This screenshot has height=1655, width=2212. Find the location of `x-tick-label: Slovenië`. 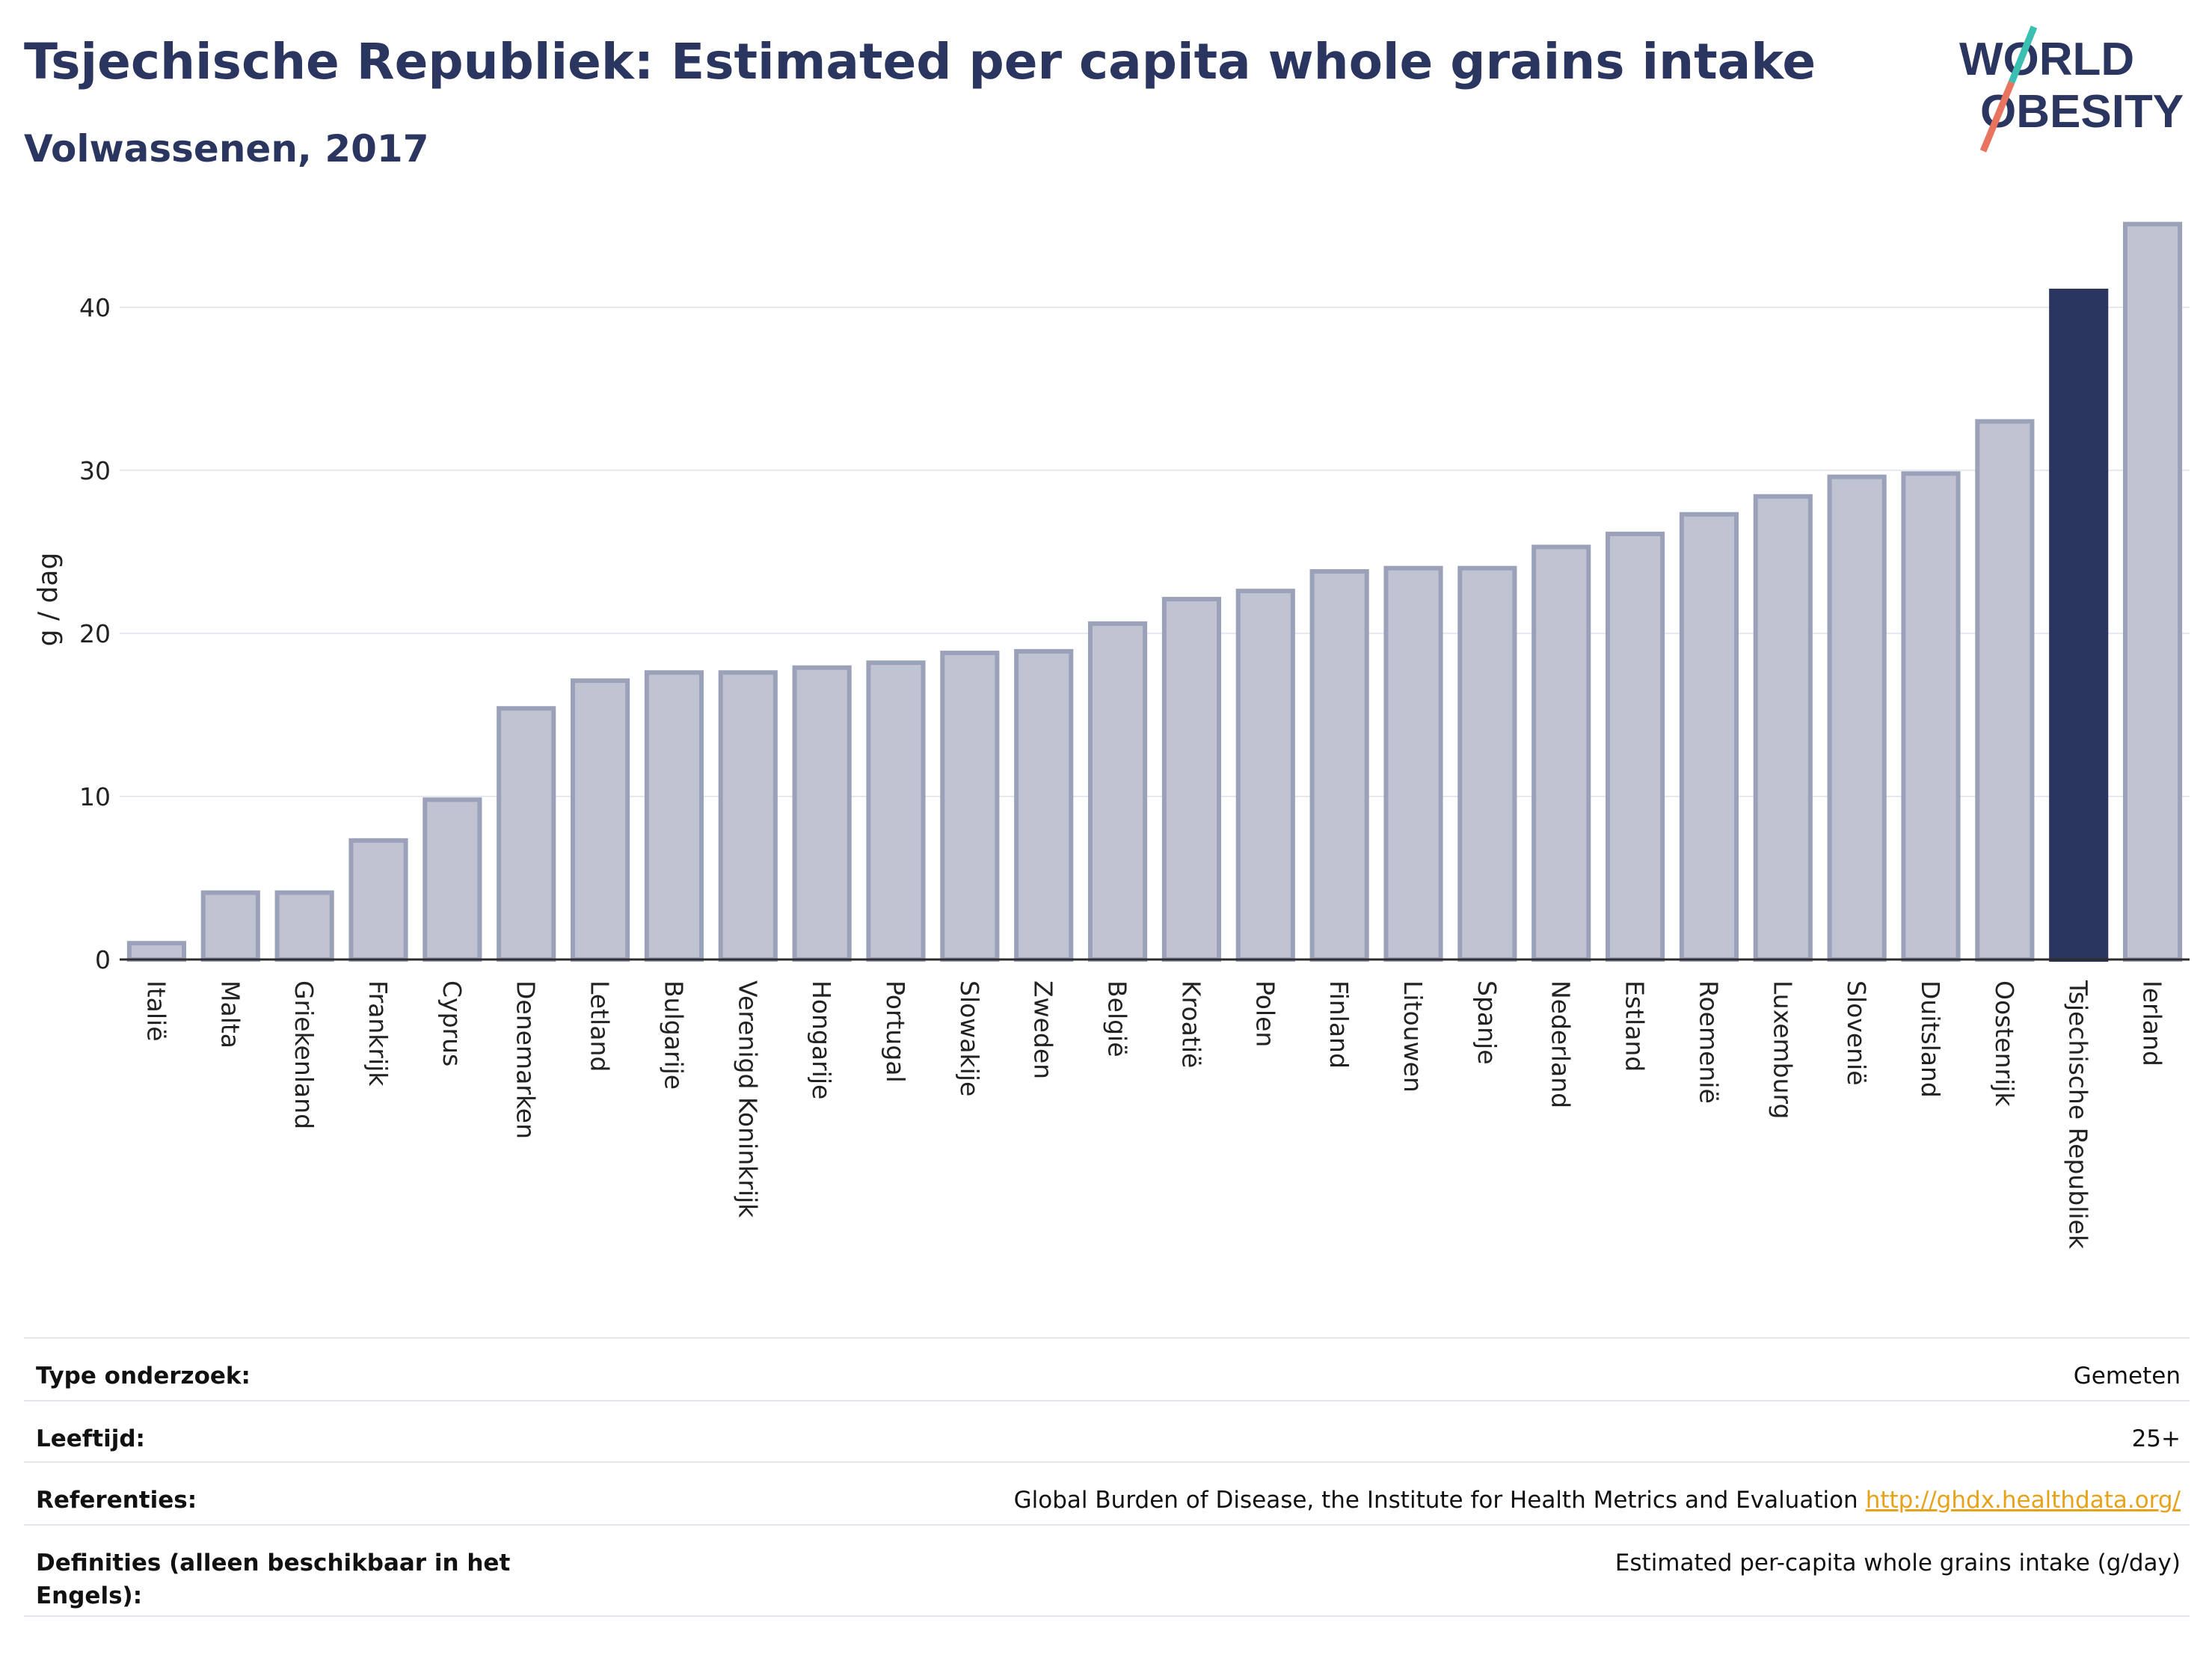

x-tick-label: Slovenië is located at coordinates (1856, 1033).